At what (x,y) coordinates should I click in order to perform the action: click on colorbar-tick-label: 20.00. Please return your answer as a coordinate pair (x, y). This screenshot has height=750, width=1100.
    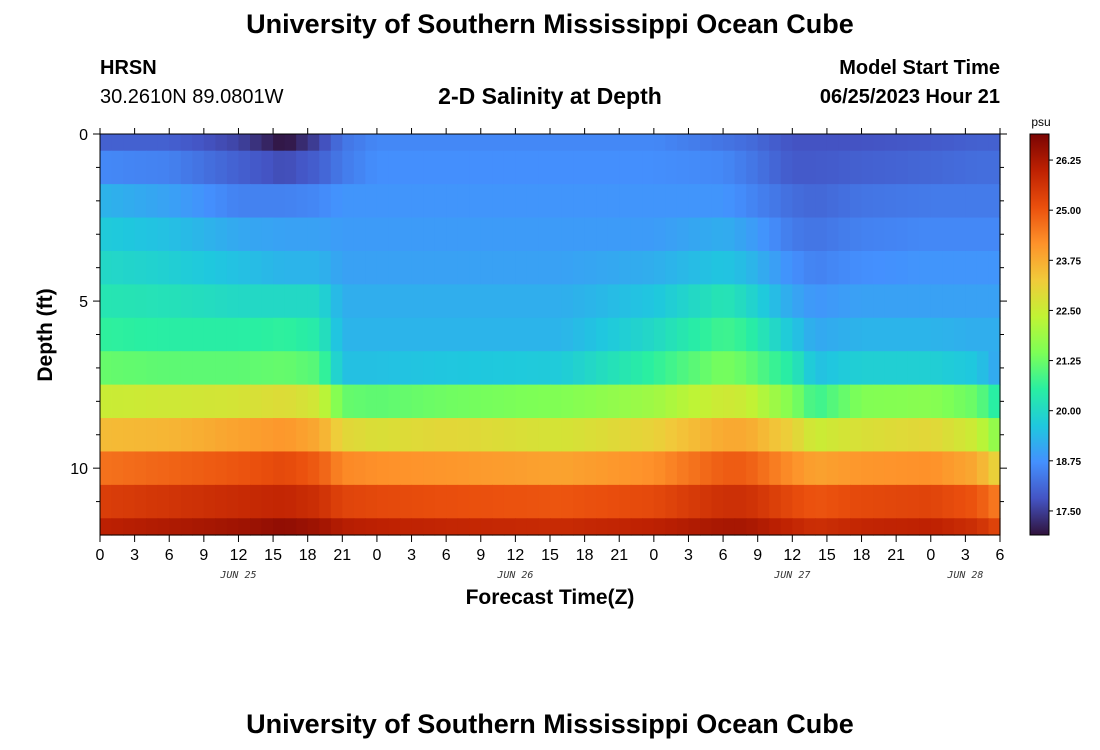
    Looking at the image, I should click on (1068, 412).